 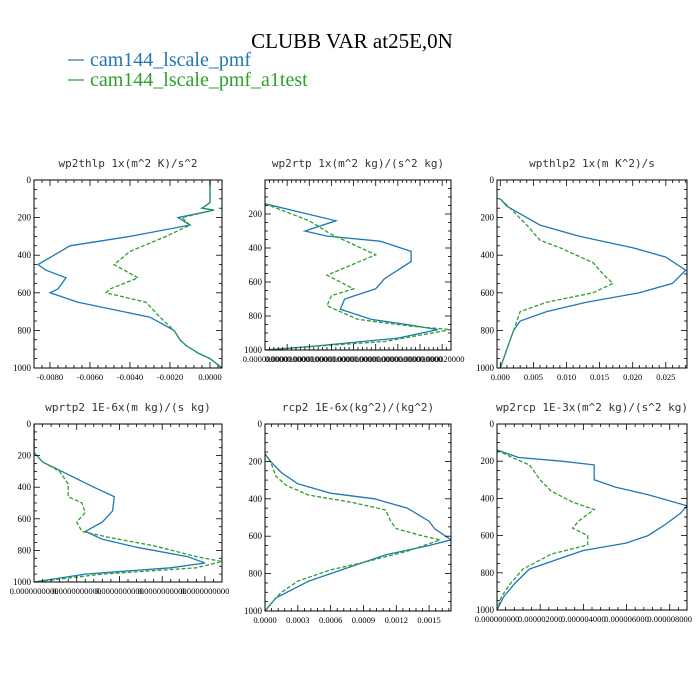 I want to click on legend-label: cam144_lscale_pmf_a1test, so click(x=199, y=80).